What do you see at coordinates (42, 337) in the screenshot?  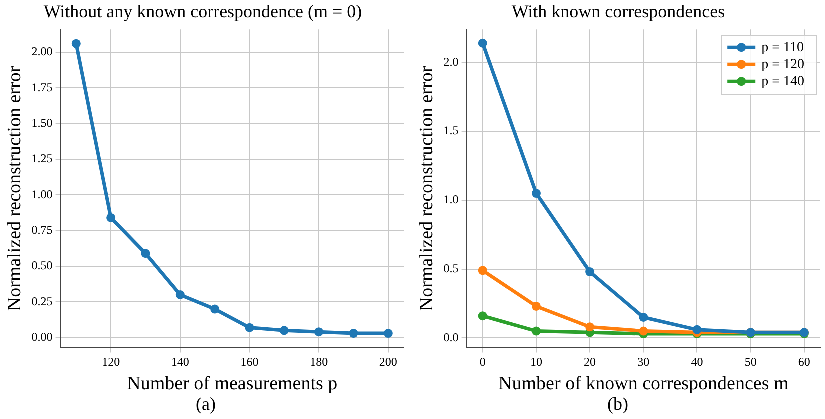 I see `y-tick-label: 0.00` at bounding box center [42, 337].